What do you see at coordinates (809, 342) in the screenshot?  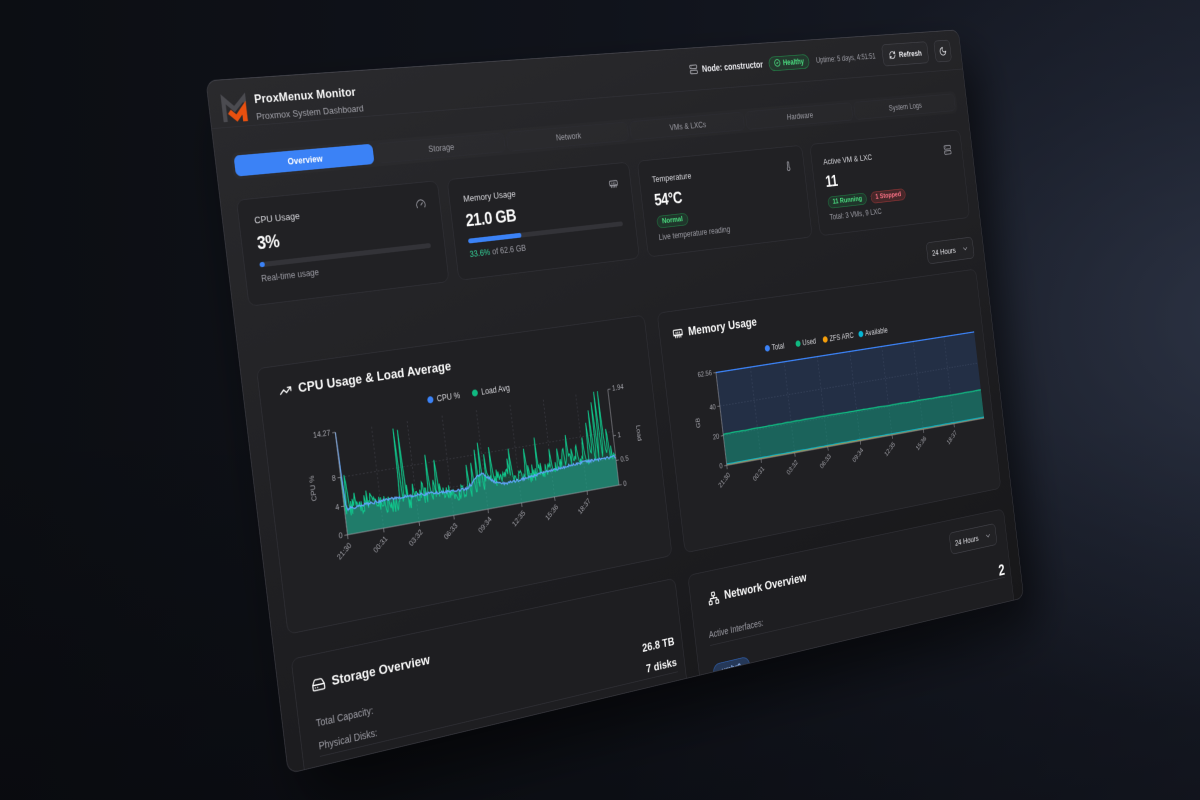 I see `svg-text: Used` at bounding box center [809, 342].